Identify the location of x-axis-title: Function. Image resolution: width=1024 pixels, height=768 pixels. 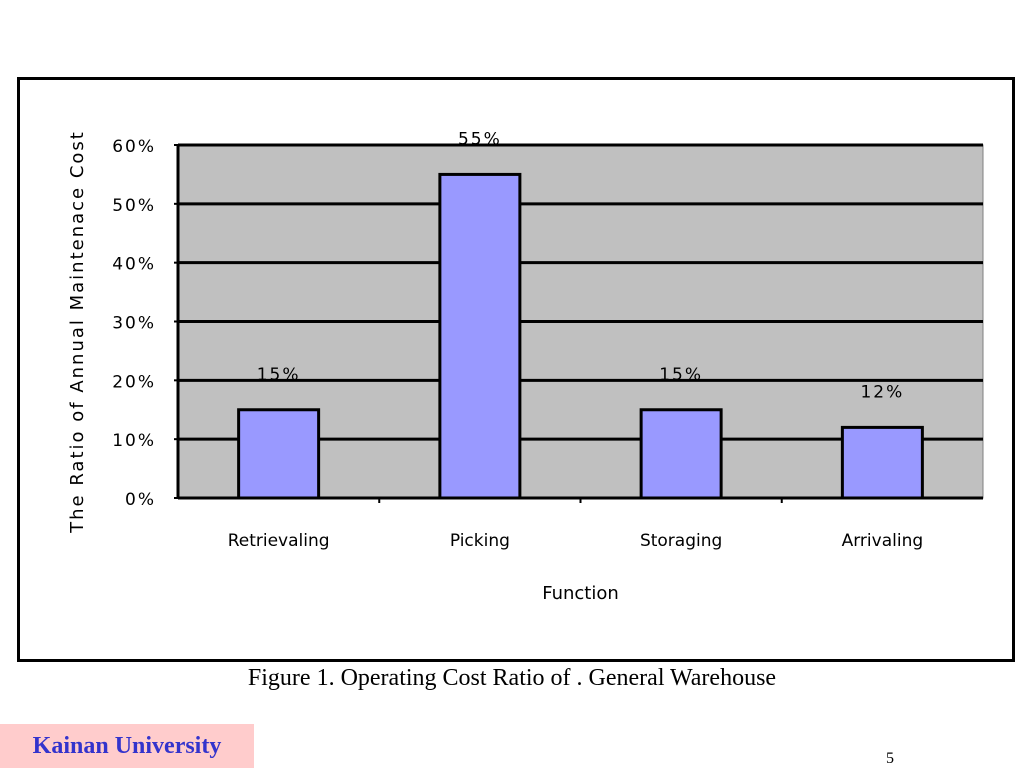
(580, 593).